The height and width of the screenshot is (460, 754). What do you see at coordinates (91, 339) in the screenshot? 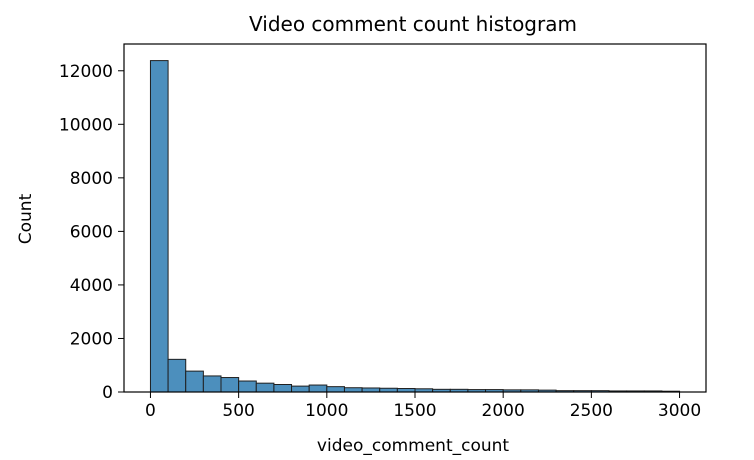
I see `y-tick-label: 2000` at bounding box center [91, 339].